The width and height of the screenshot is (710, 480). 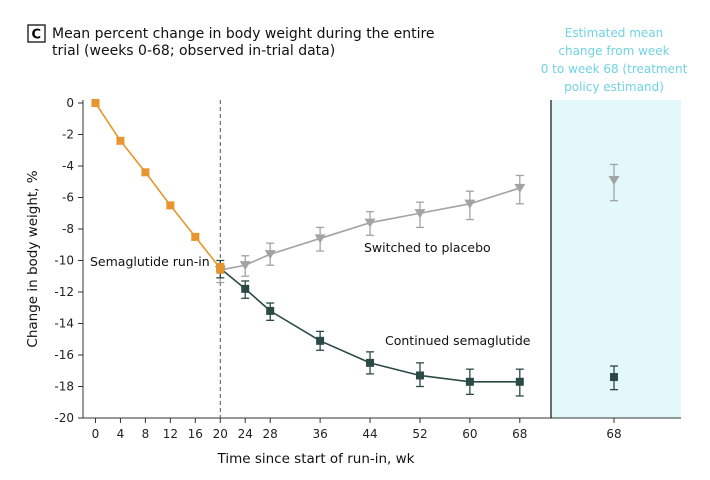 What do you see at coordinates (613, 51) in the screenshot?
I see `estimand-label-line-2: change from week` at bounding box center [613, 51].